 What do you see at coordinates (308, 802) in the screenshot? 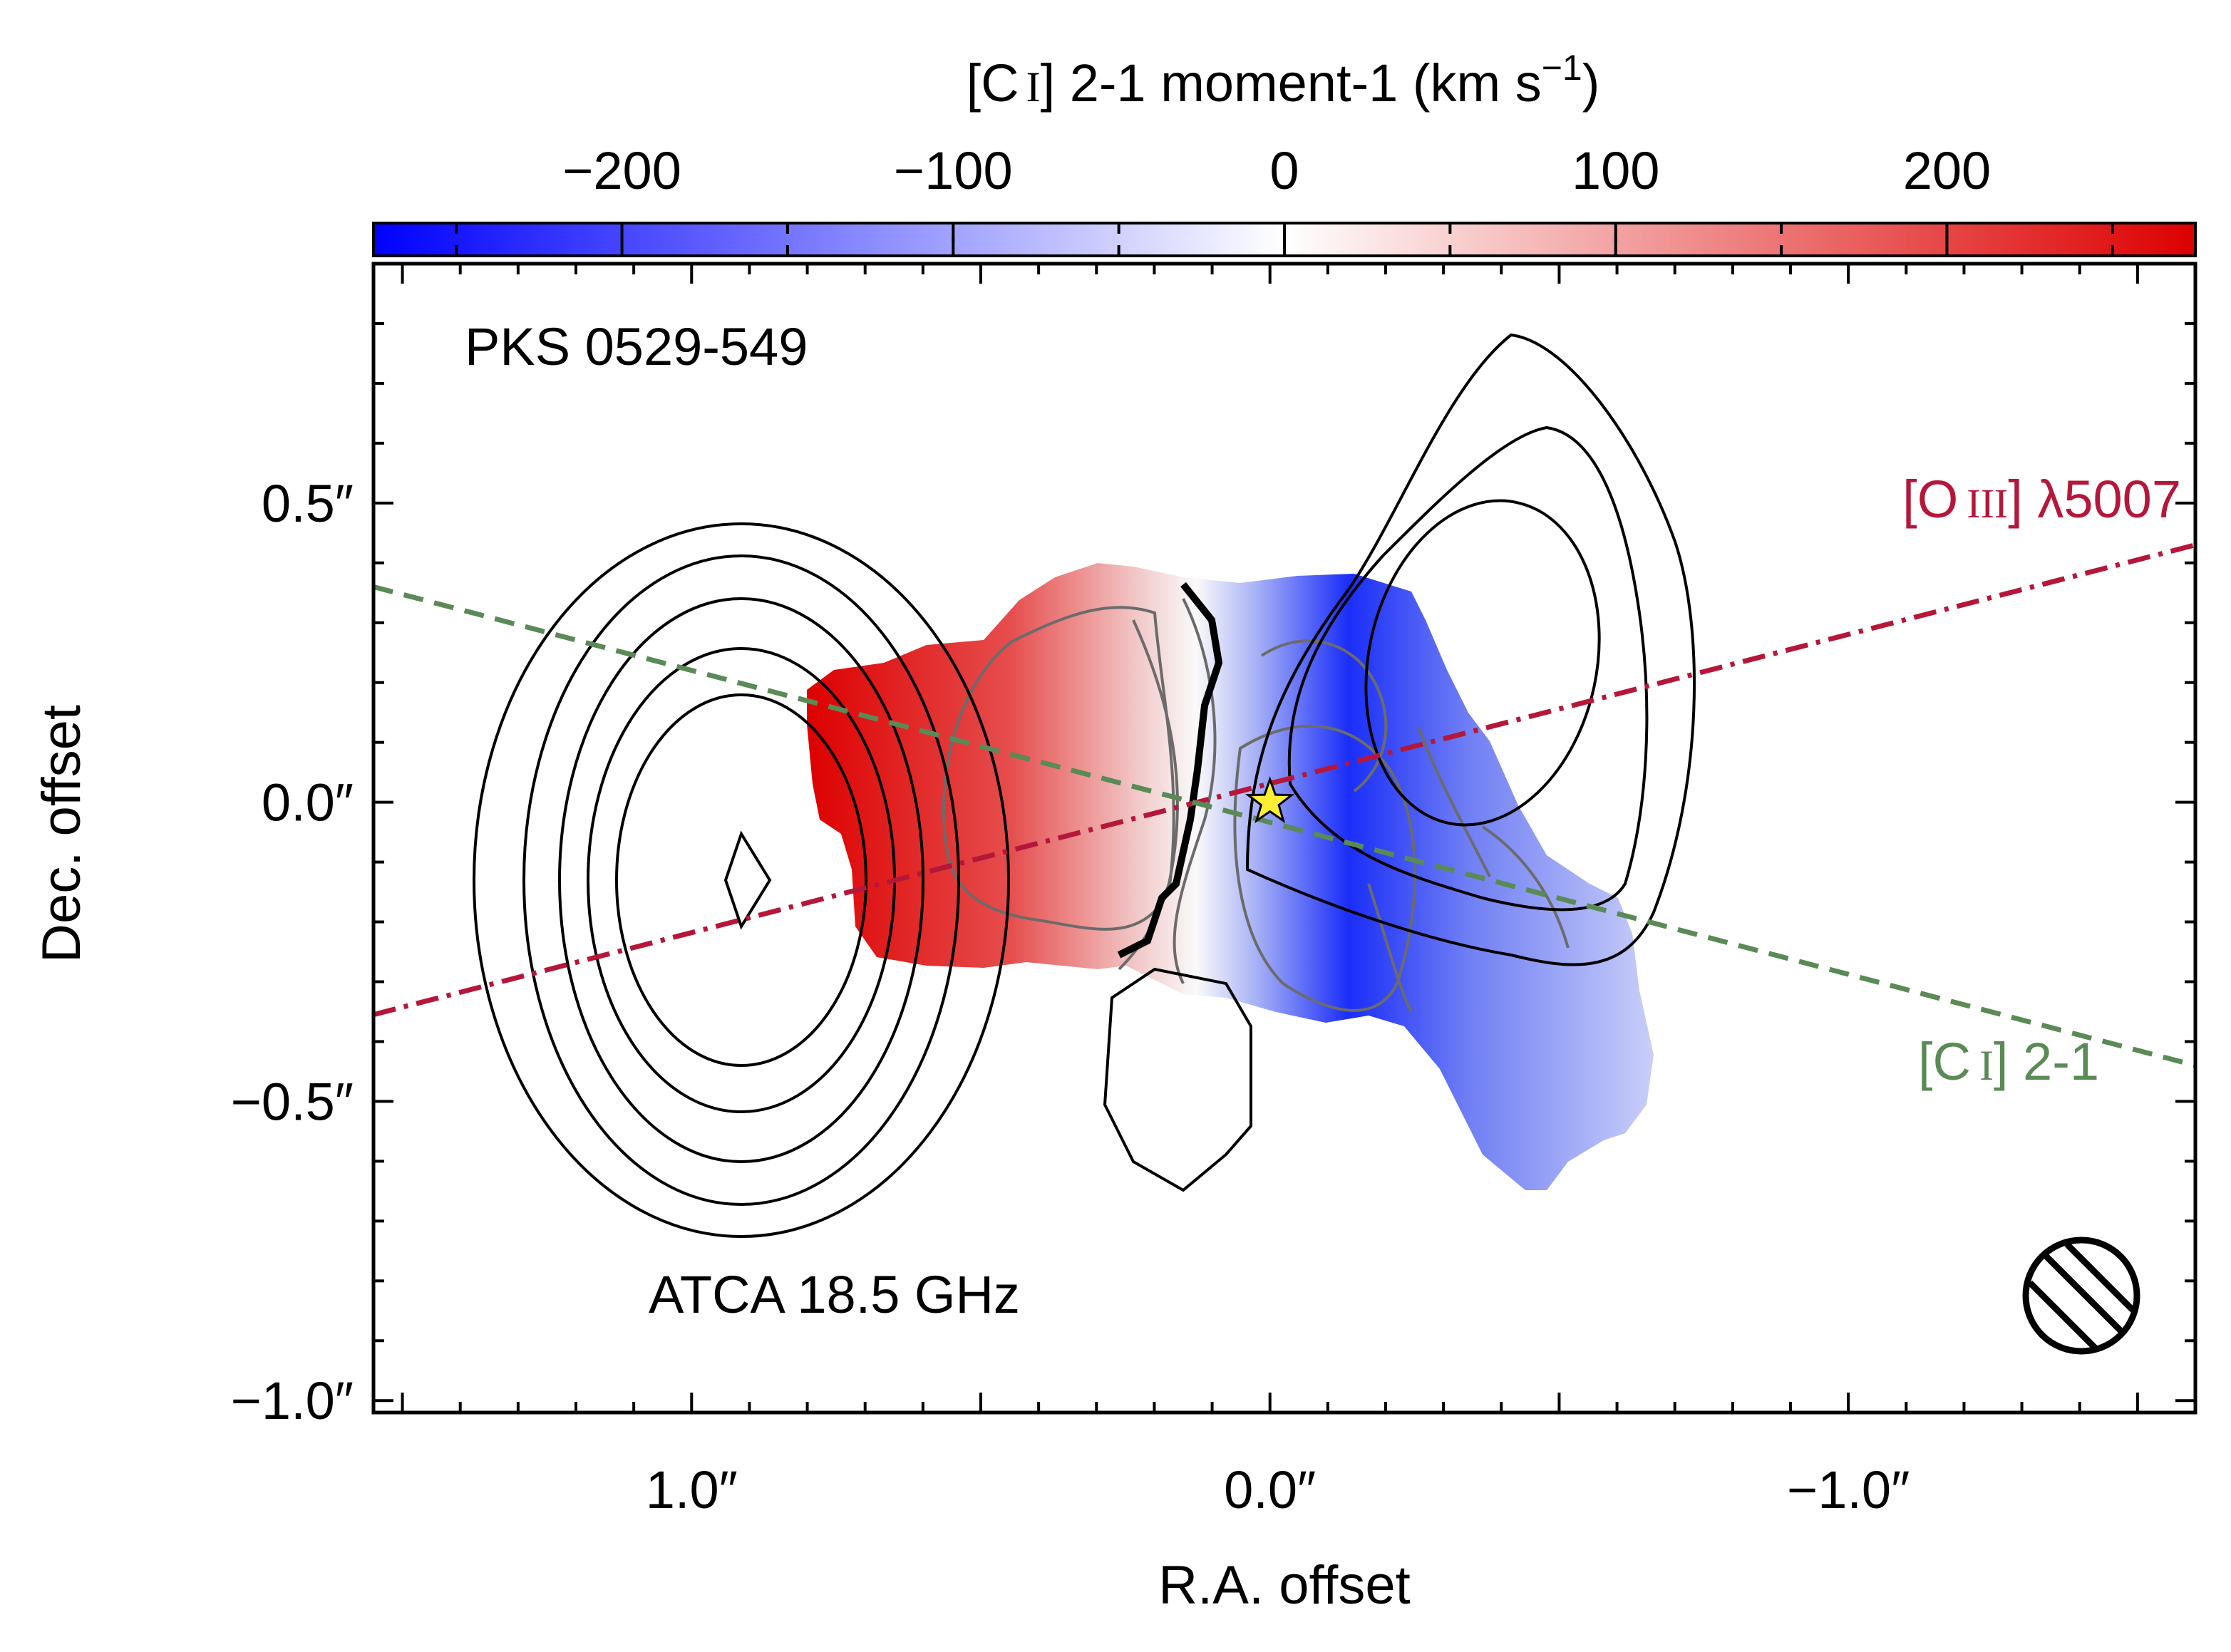
I see `y-tick-label: 0.0″` at bounding box center [308, 802].